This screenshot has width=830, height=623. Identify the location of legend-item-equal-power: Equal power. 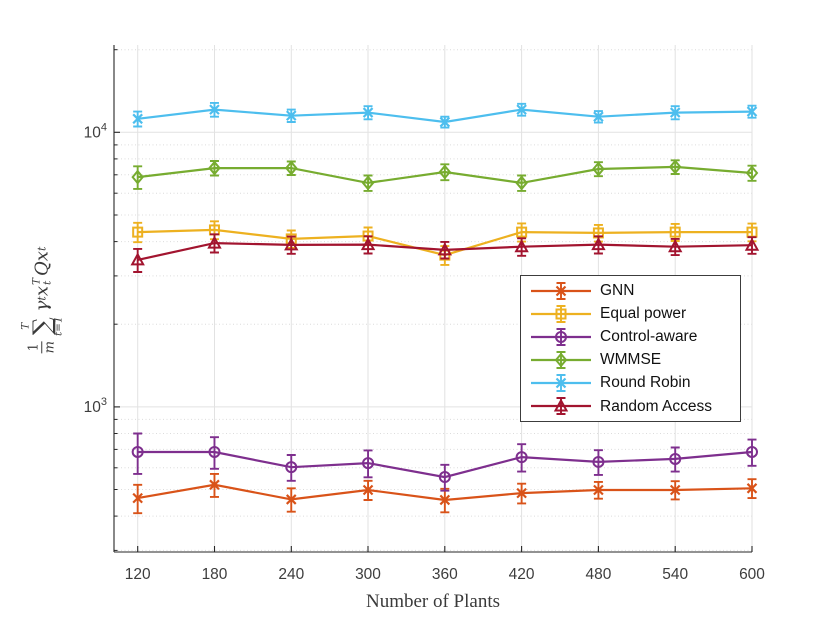
(635, 314).